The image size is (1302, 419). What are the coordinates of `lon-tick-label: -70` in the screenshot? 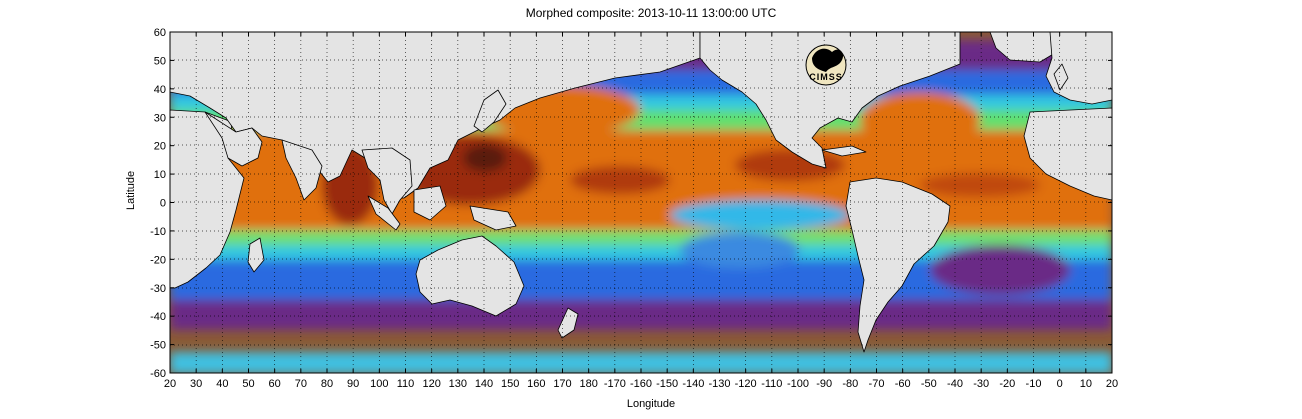 It's located at (877, 384).